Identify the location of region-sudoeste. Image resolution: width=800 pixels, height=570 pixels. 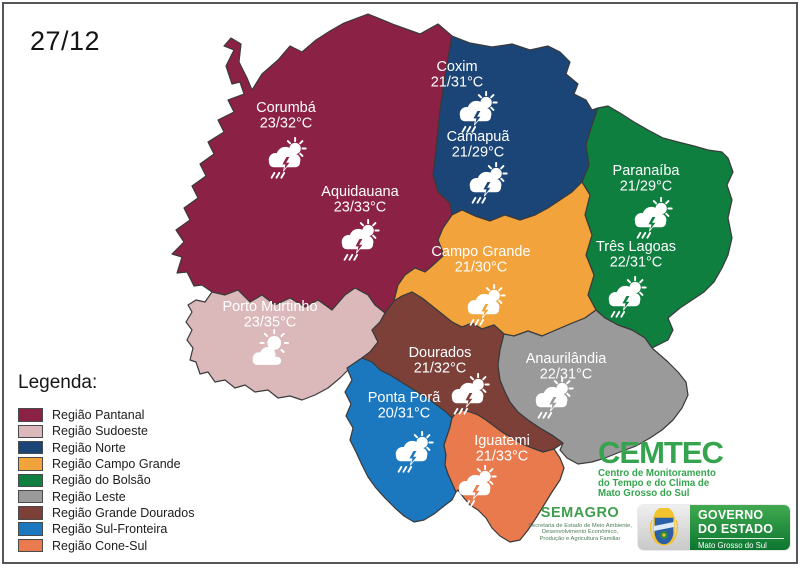
(285, 344).